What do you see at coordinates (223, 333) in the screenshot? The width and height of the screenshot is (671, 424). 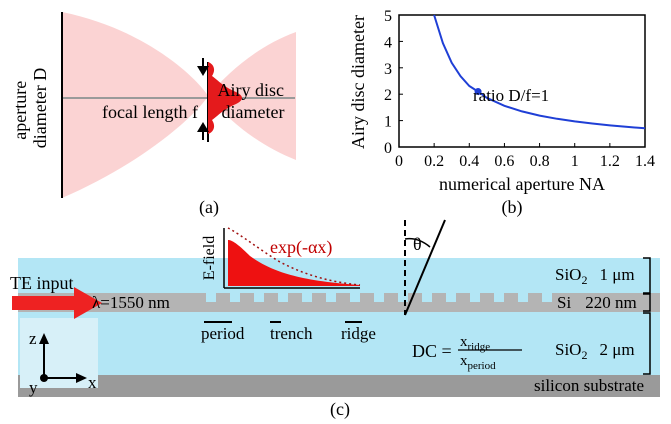 I see `period-label: period` at bounding box center [223, 333].